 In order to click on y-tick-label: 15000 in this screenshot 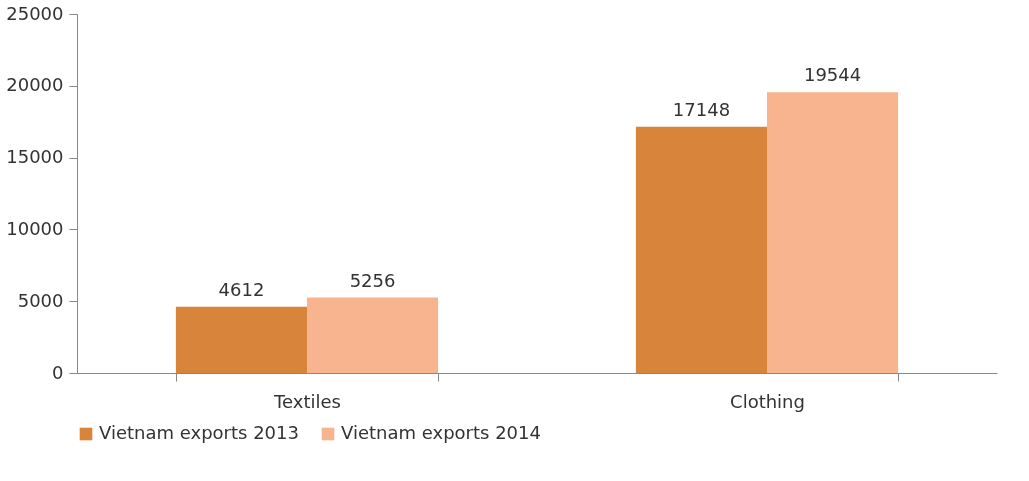, I will do `click(35, 157)`.